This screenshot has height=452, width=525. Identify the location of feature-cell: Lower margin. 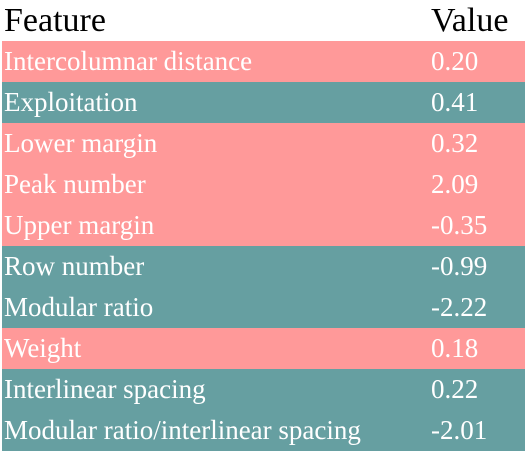
(81, 143).